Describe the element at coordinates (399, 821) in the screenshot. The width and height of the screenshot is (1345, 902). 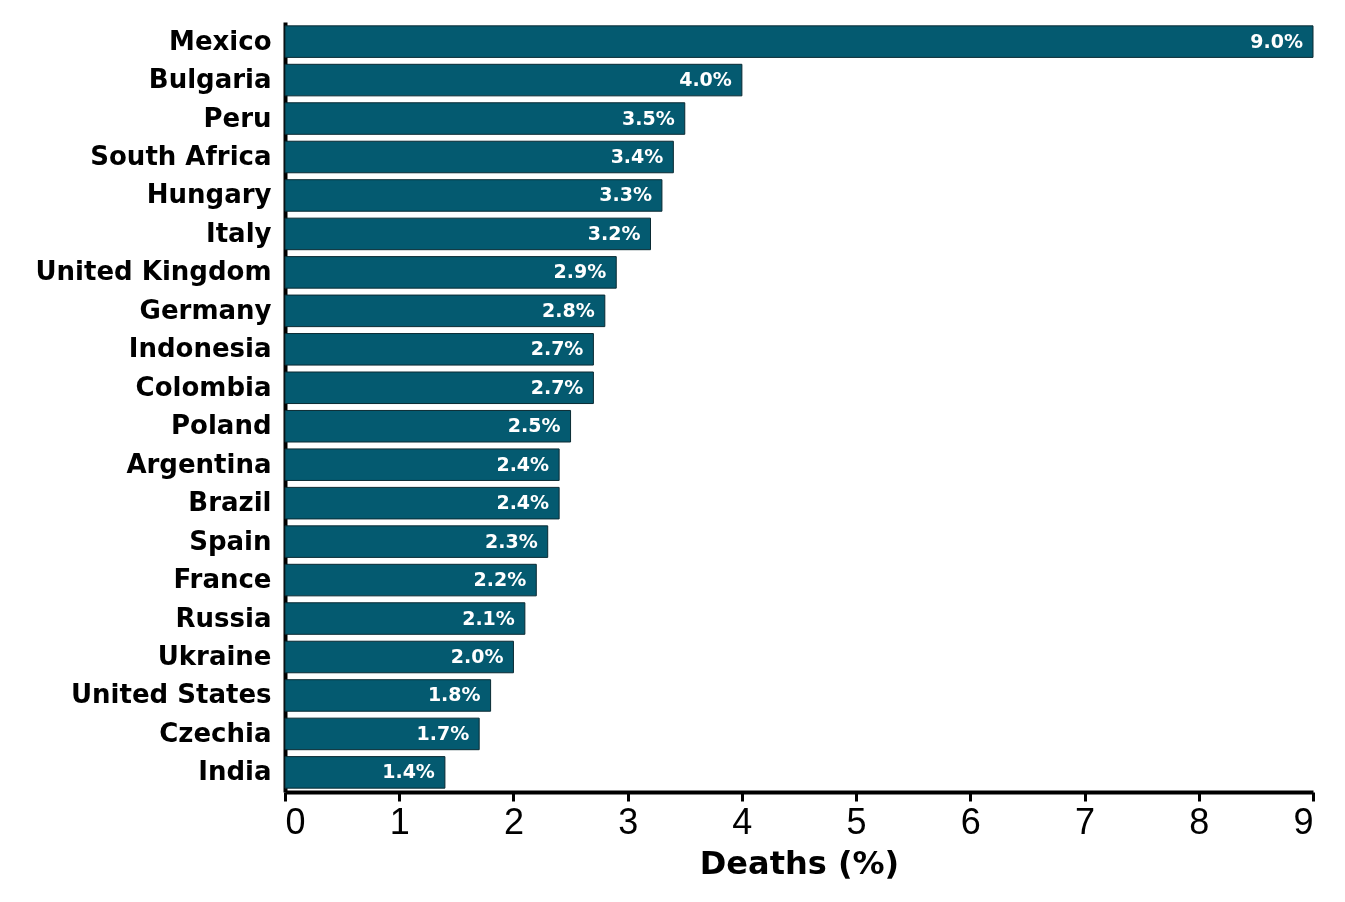
I see `x-tick-label: 1` at that location.